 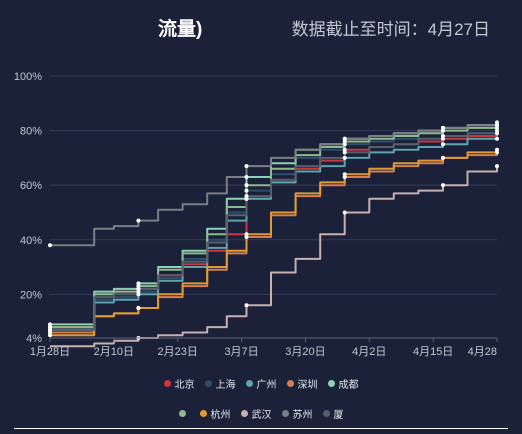 What do you see at coordinates (302, 415) in the screenshot?
I see `legend-label: 苏州` at bounding box center [302, 415].